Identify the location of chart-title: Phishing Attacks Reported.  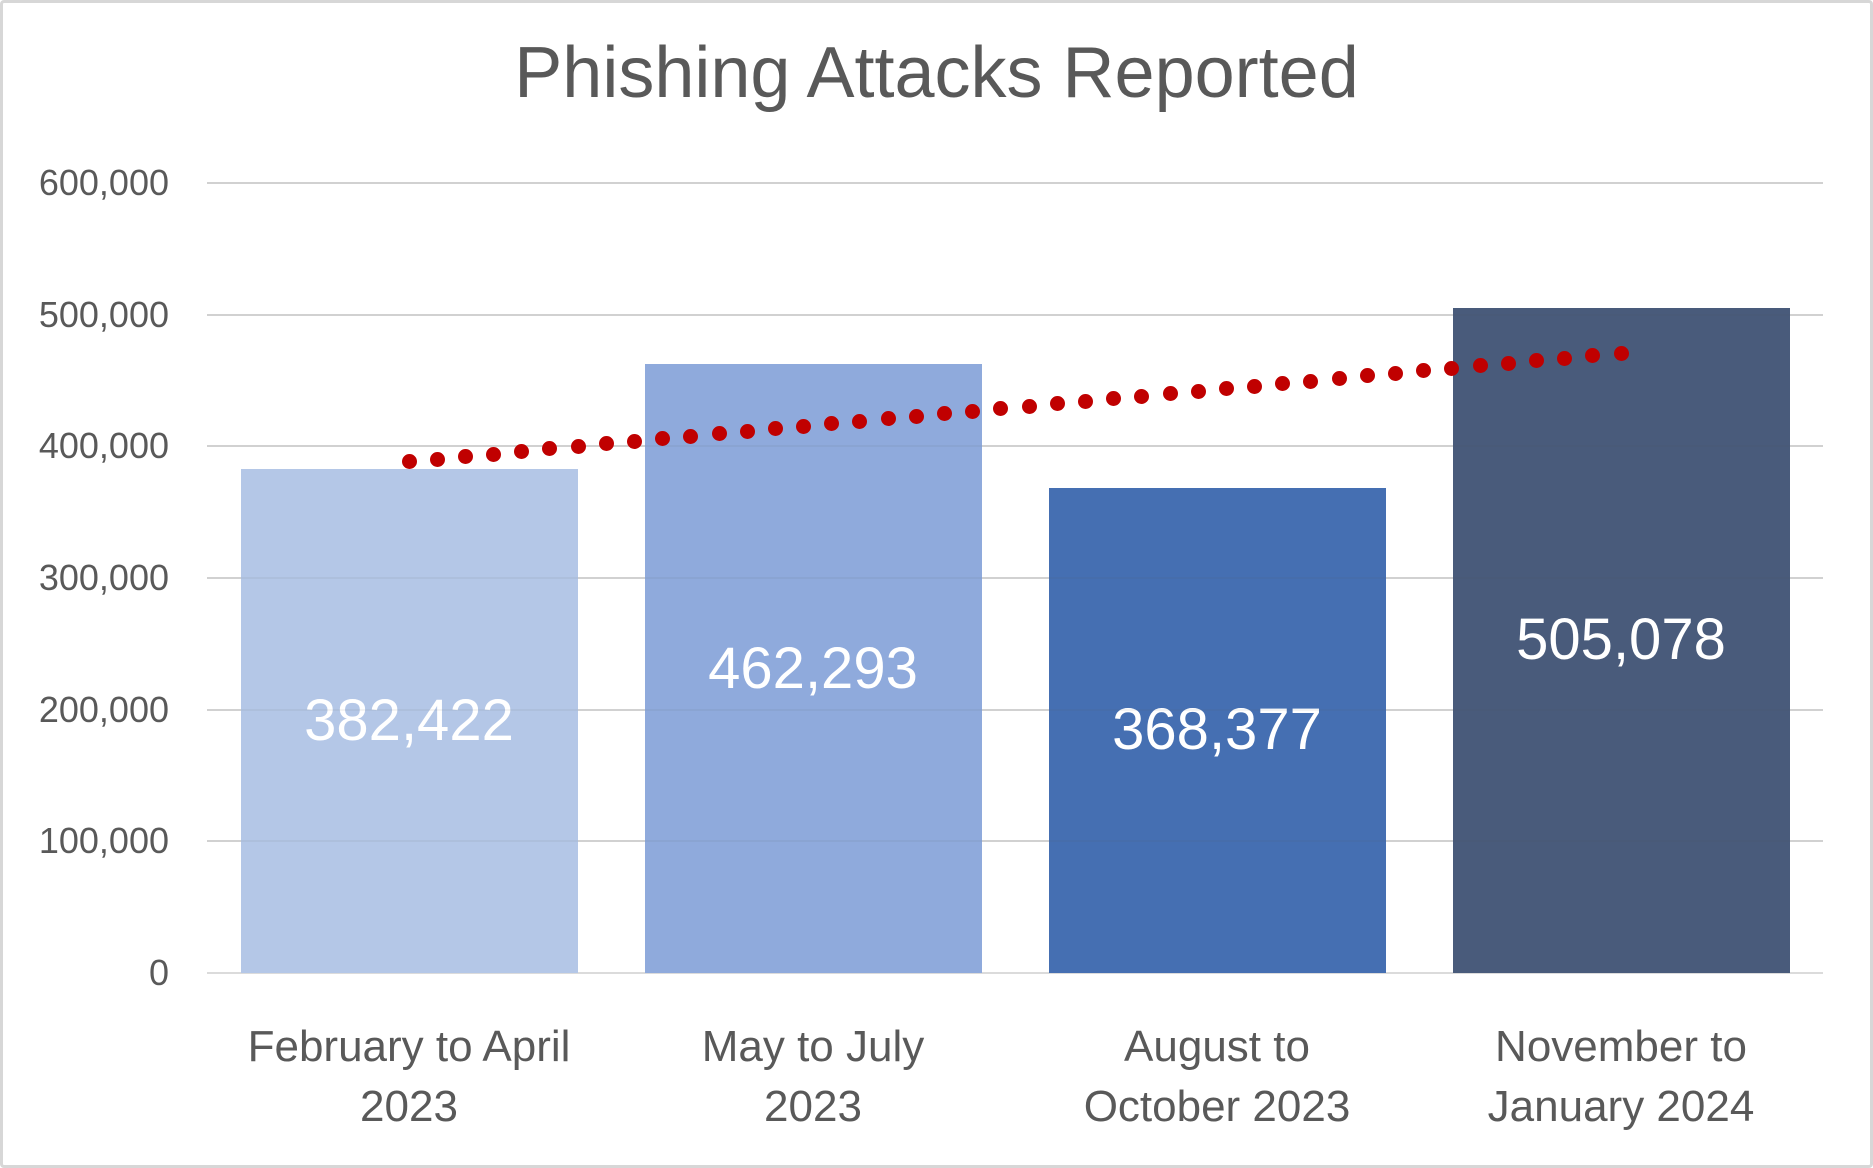
(936, 73).